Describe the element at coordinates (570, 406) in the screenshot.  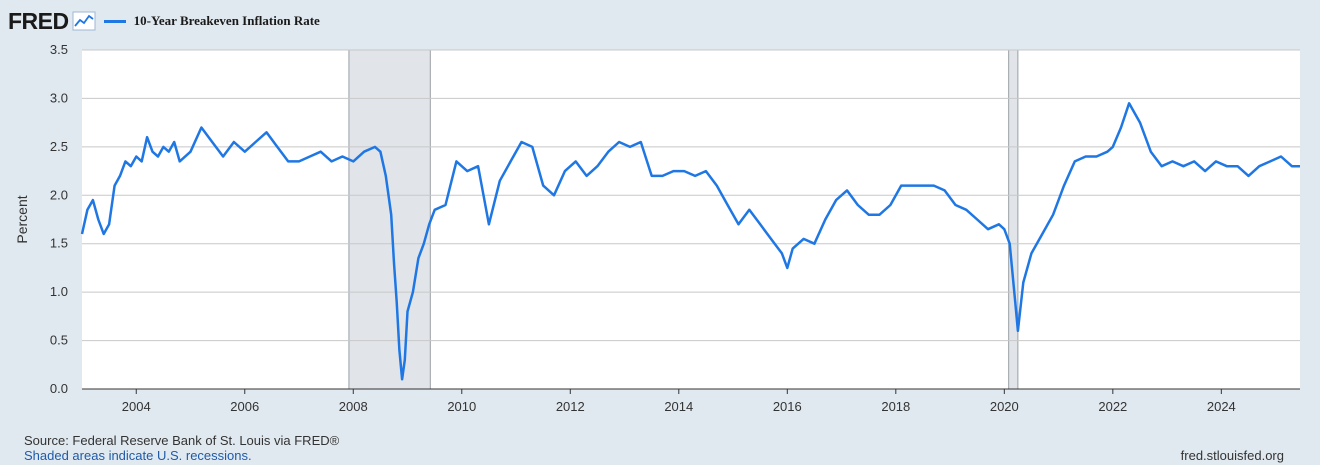
I see `x-tick-label: 2012` at that location.